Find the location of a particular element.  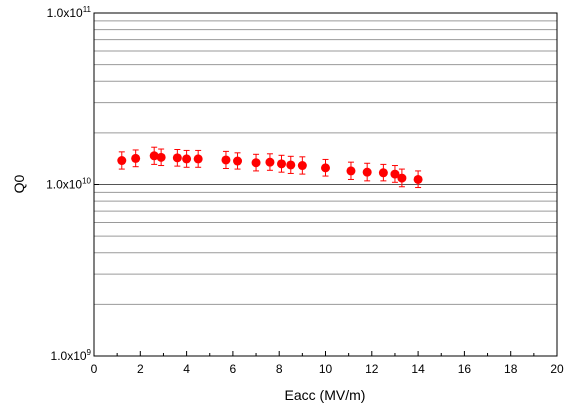

y-axis-ticks: 1.0x10⁹ 1.0x10¹⁰ 1.0x10¹¹ is located at coordinates (72, 184).